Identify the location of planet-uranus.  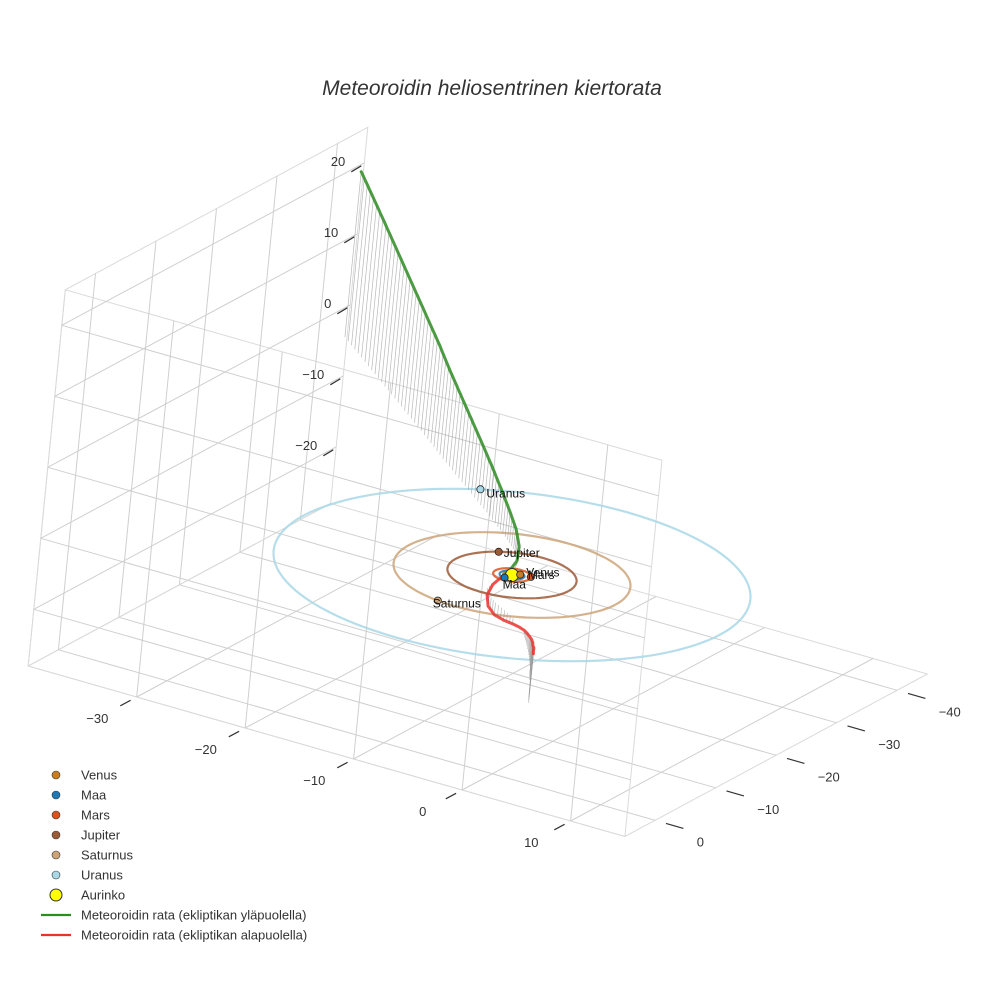
(480, 489).